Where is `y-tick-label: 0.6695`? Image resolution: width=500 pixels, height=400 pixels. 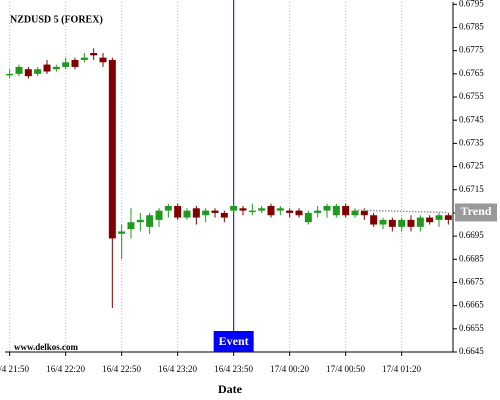
y-tick-label: 0.6695 is located at coordinates (471, 235).